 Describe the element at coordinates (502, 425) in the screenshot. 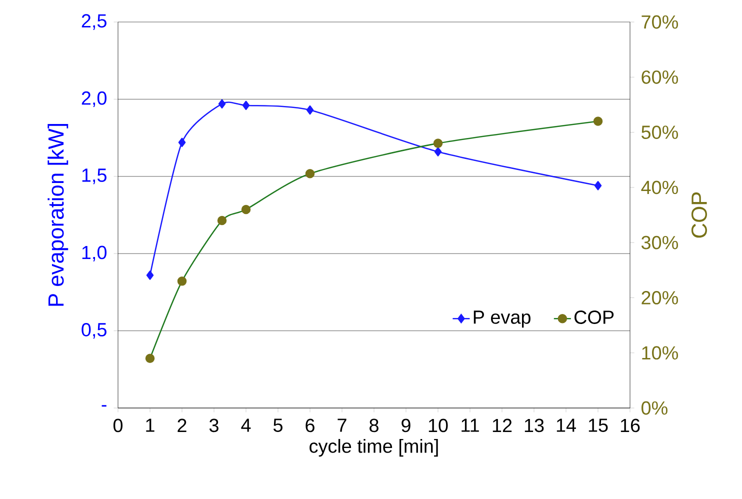

I see `x-tick-label: 12` at that location.